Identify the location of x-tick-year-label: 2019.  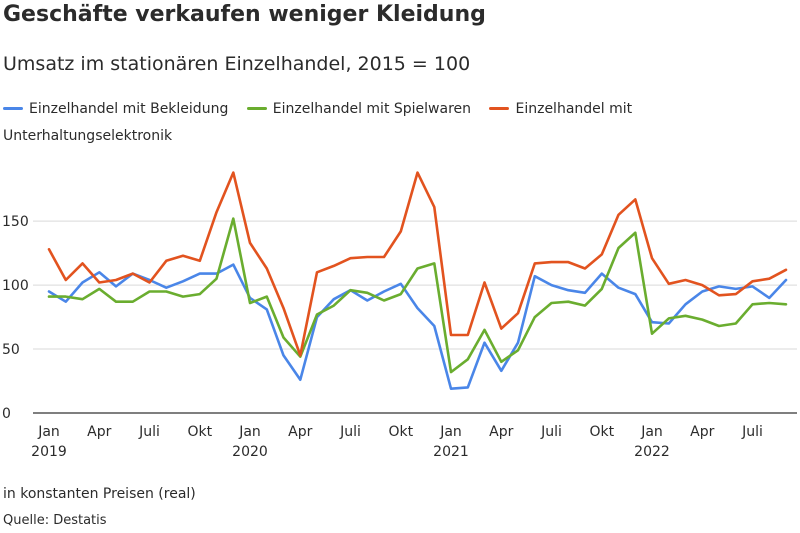
(49, 452).